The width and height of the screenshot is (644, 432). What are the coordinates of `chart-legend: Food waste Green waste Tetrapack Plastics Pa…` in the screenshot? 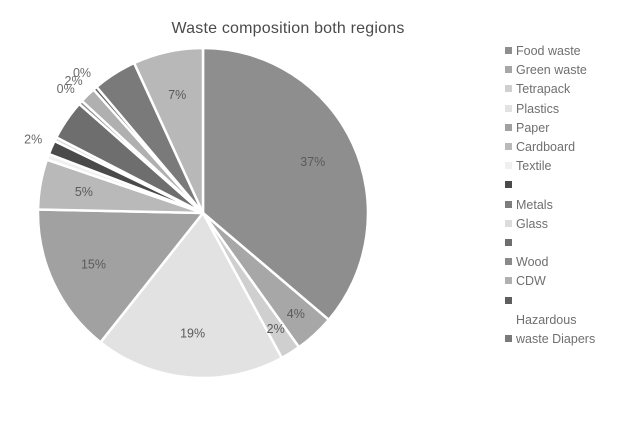 It's located at (572, 195).